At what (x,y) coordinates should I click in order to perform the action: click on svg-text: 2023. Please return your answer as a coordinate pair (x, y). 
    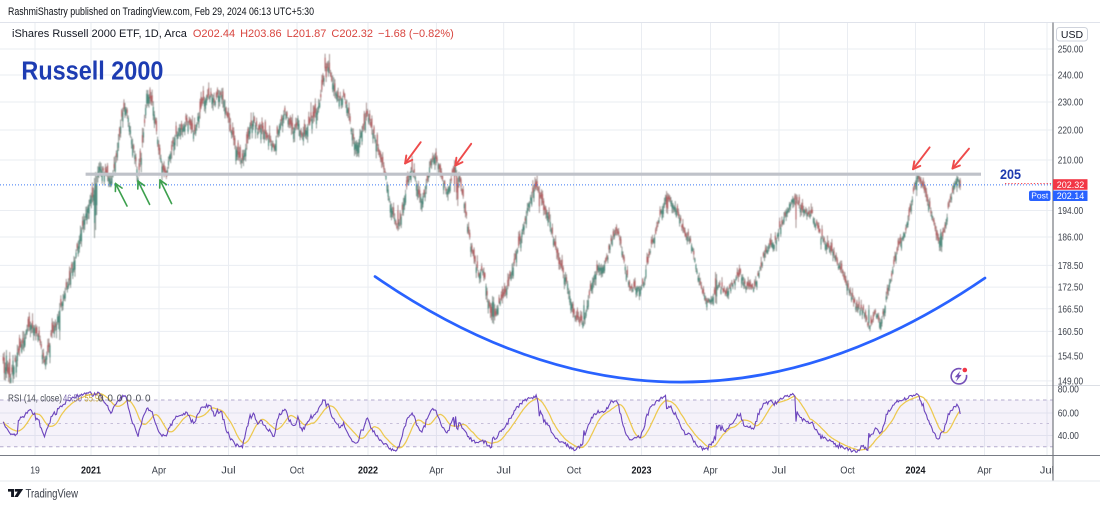
    Looking at the image, I should click on (642, 471).